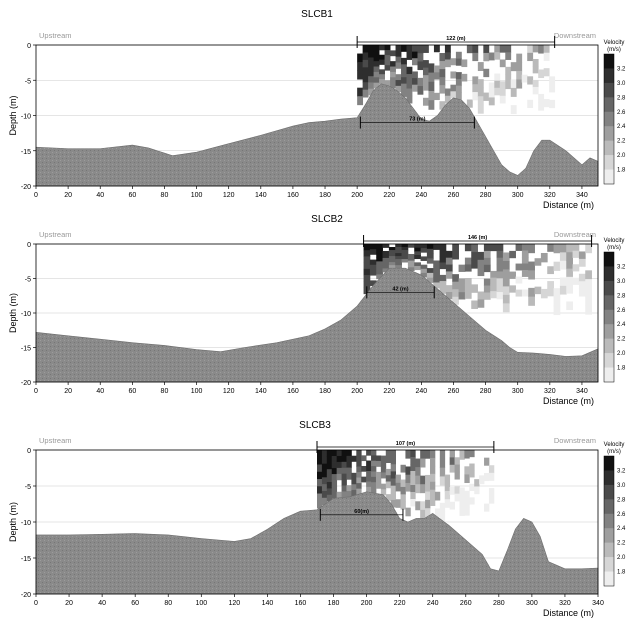 The height and width of the screenshot is (620, 633). What do you see at coordinates (68, 195) in the screenshot?
I see `x-tick-label: 20` at bounding box center [68, 195].